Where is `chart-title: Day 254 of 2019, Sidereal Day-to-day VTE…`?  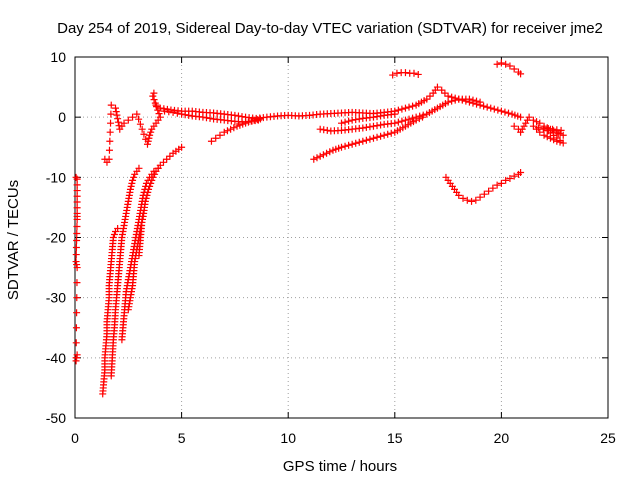 chart-title: Day 254 of 2019, Sidereal Day-to-day VTE… is located at coordinates (330, 28).